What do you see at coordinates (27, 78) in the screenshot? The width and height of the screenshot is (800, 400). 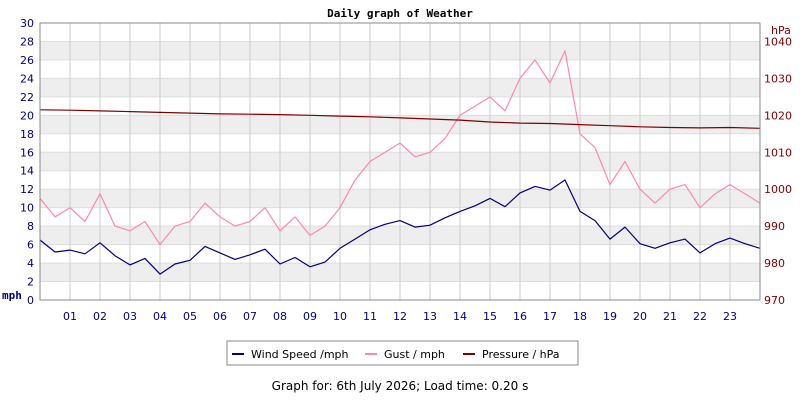 I see `y-left-tick-label: 24` at bounding box center [27, 78].